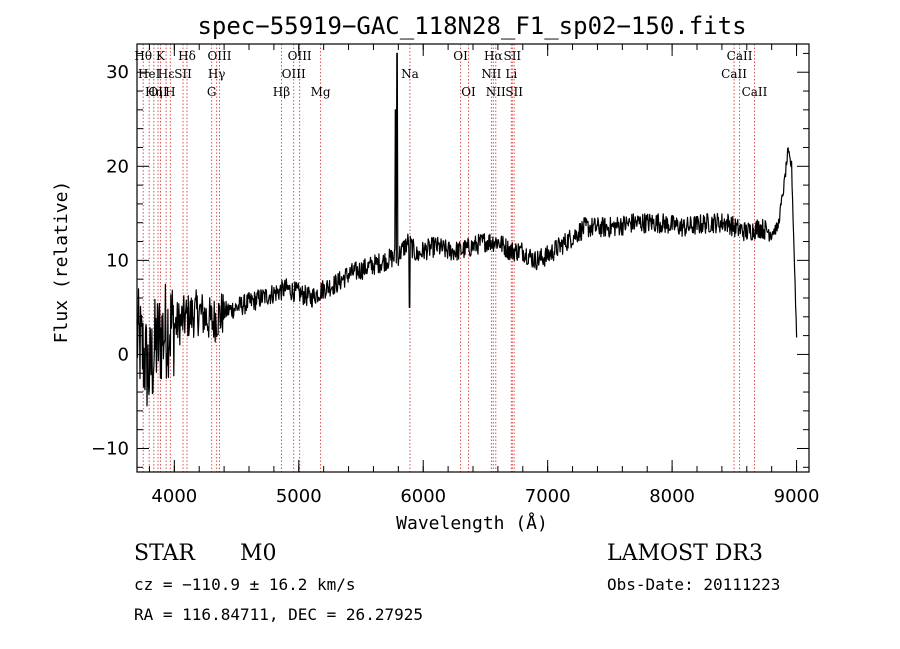 The height and width of the screenshot is (649, 900). What do you see at coordinates (258, 553) in the screenshot?
I see `object-subclass: M0` at bounding box center [258, 553].